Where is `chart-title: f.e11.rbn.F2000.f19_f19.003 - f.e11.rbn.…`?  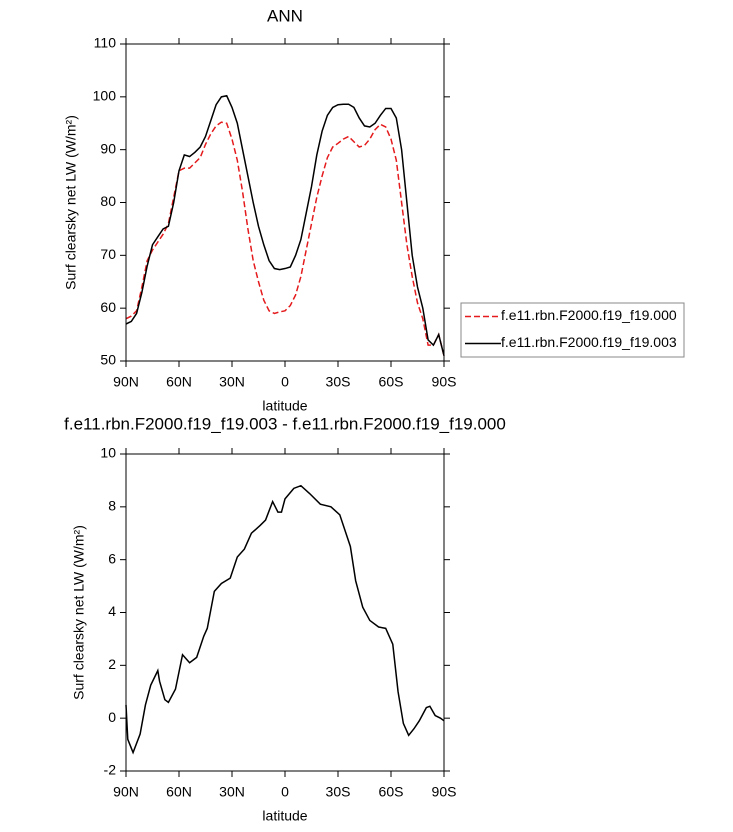
chart-title: f.e11.rbn.F2000.f19_f19.003 - f.e11.rbn.… is located at coordinates (285, 423).